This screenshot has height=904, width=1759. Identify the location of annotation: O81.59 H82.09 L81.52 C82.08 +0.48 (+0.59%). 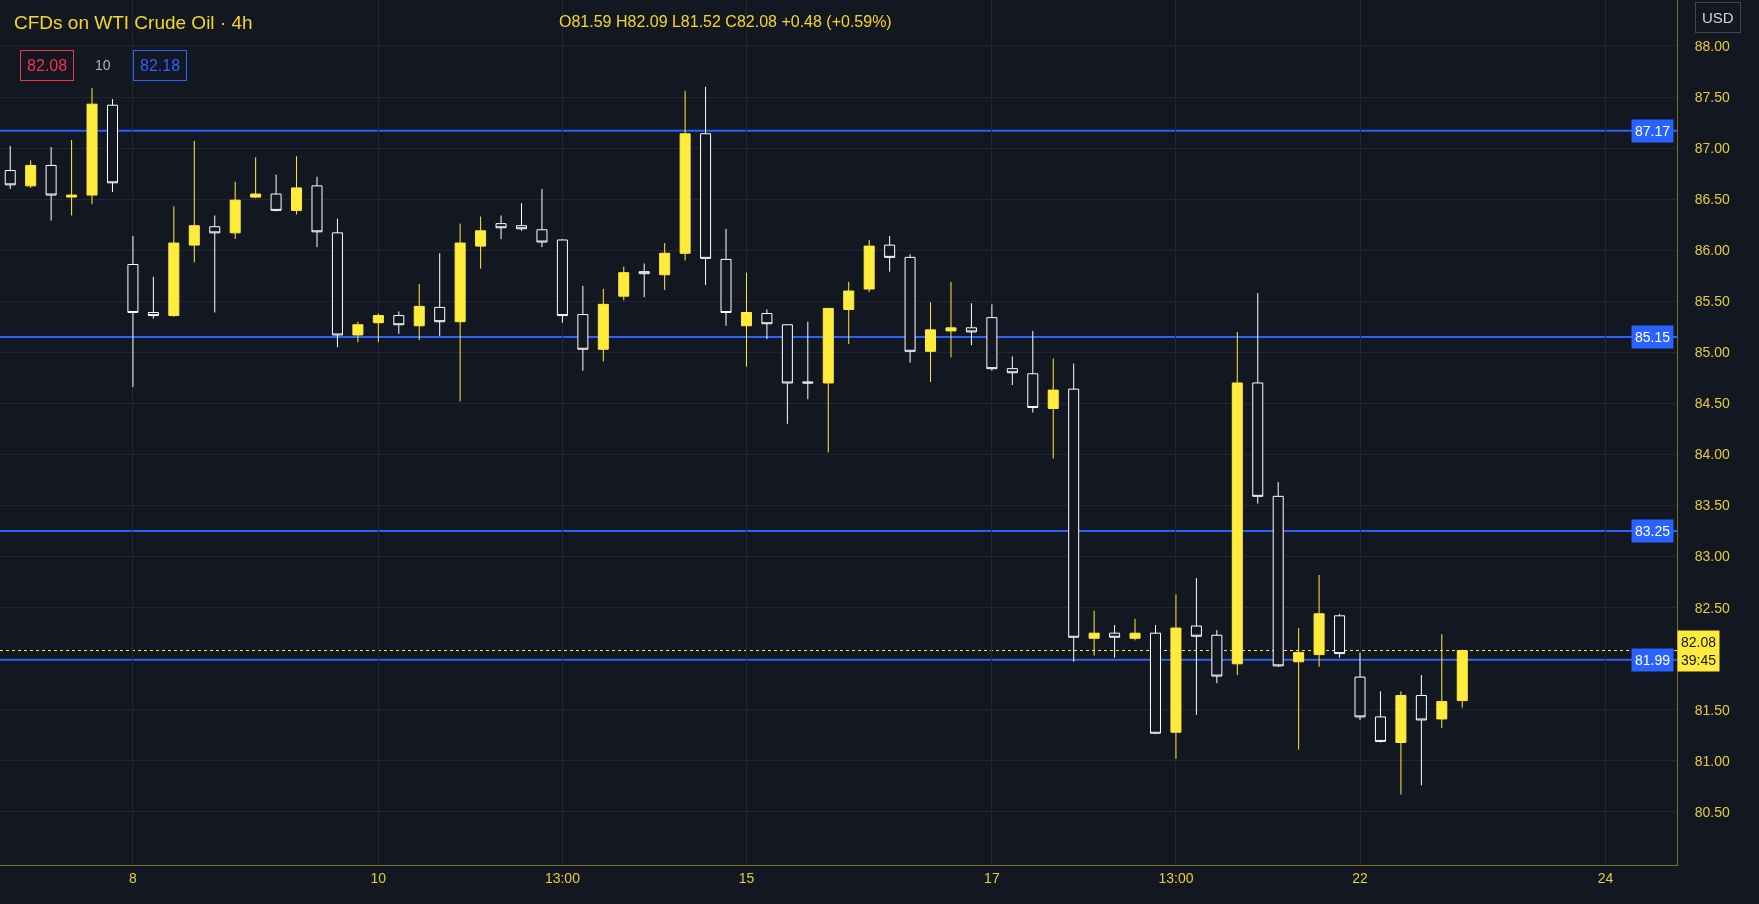
(725, 21).